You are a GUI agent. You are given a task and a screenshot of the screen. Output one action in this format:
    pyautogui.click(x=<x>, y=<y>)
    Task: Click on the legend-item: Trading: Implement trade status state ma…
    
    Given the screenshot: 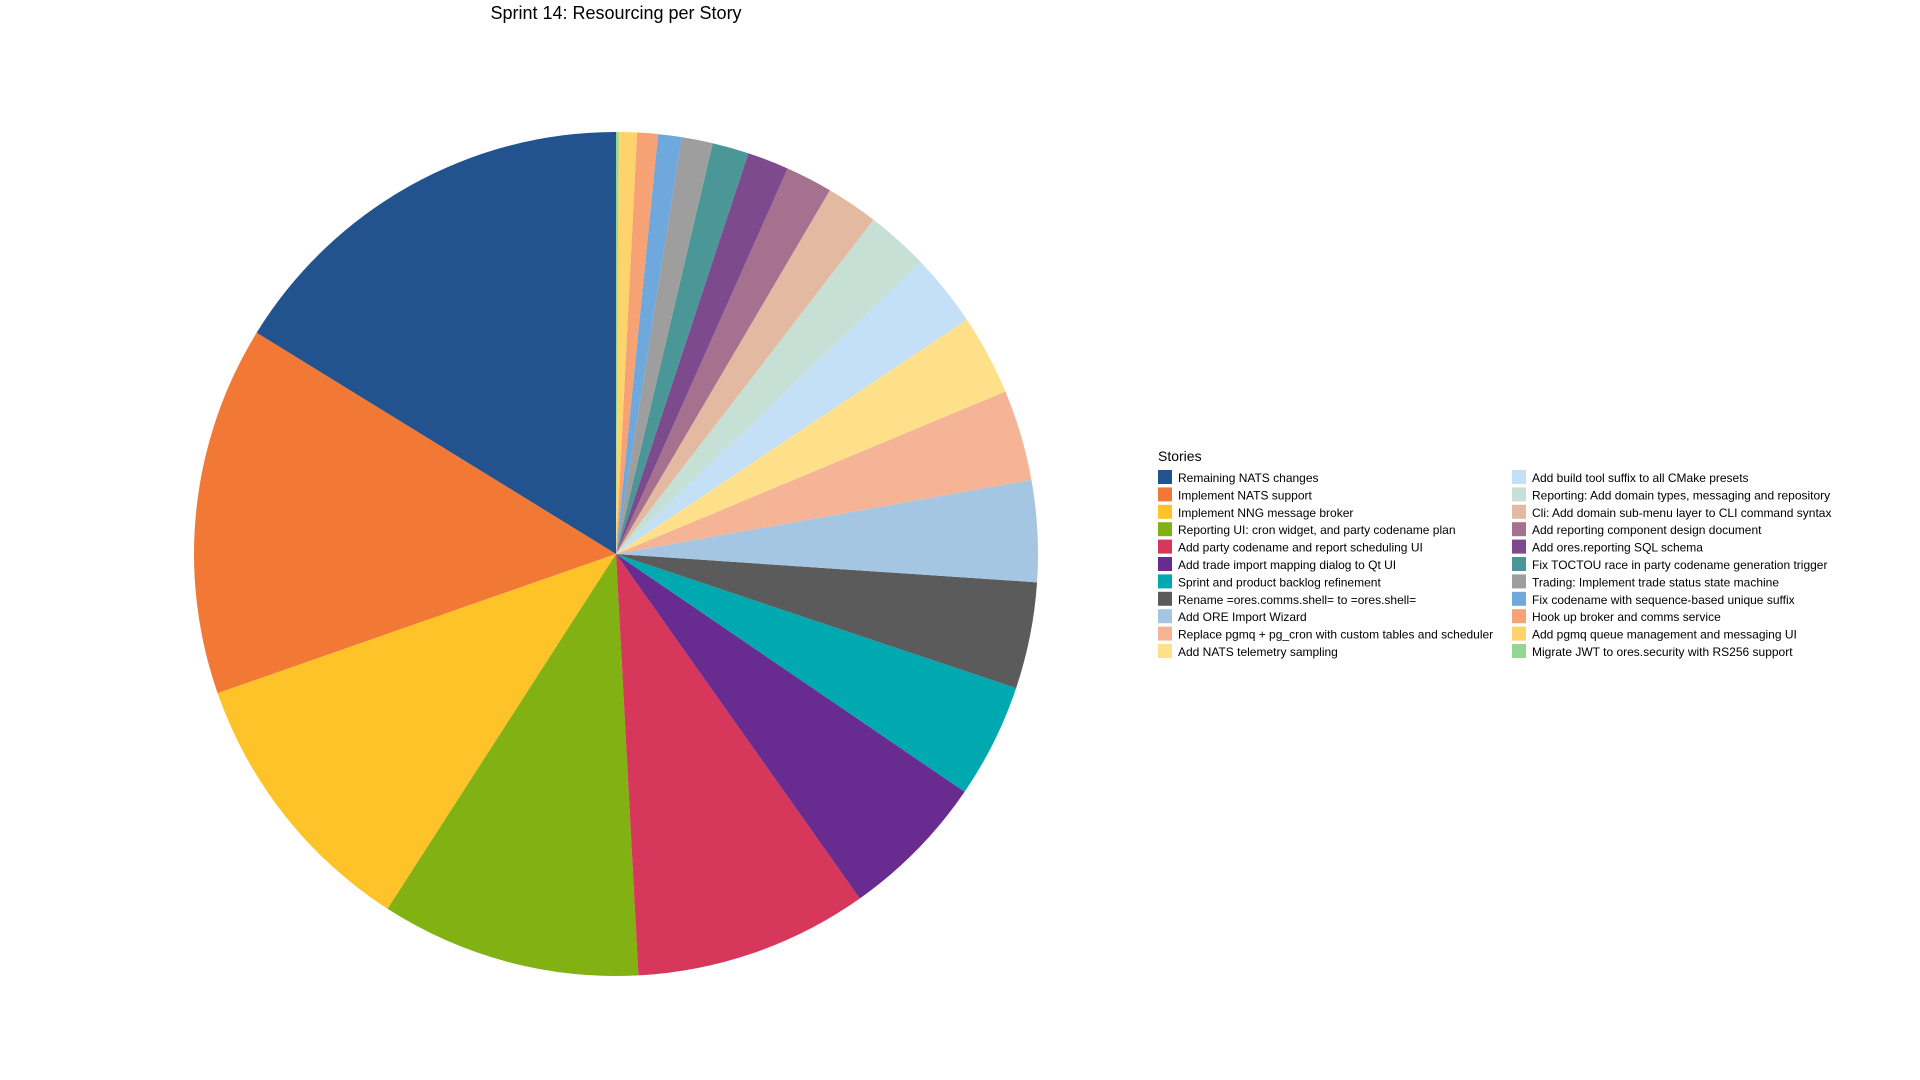 What is the action you would take?
    pyautogui.click(x=1645, y=581)
    